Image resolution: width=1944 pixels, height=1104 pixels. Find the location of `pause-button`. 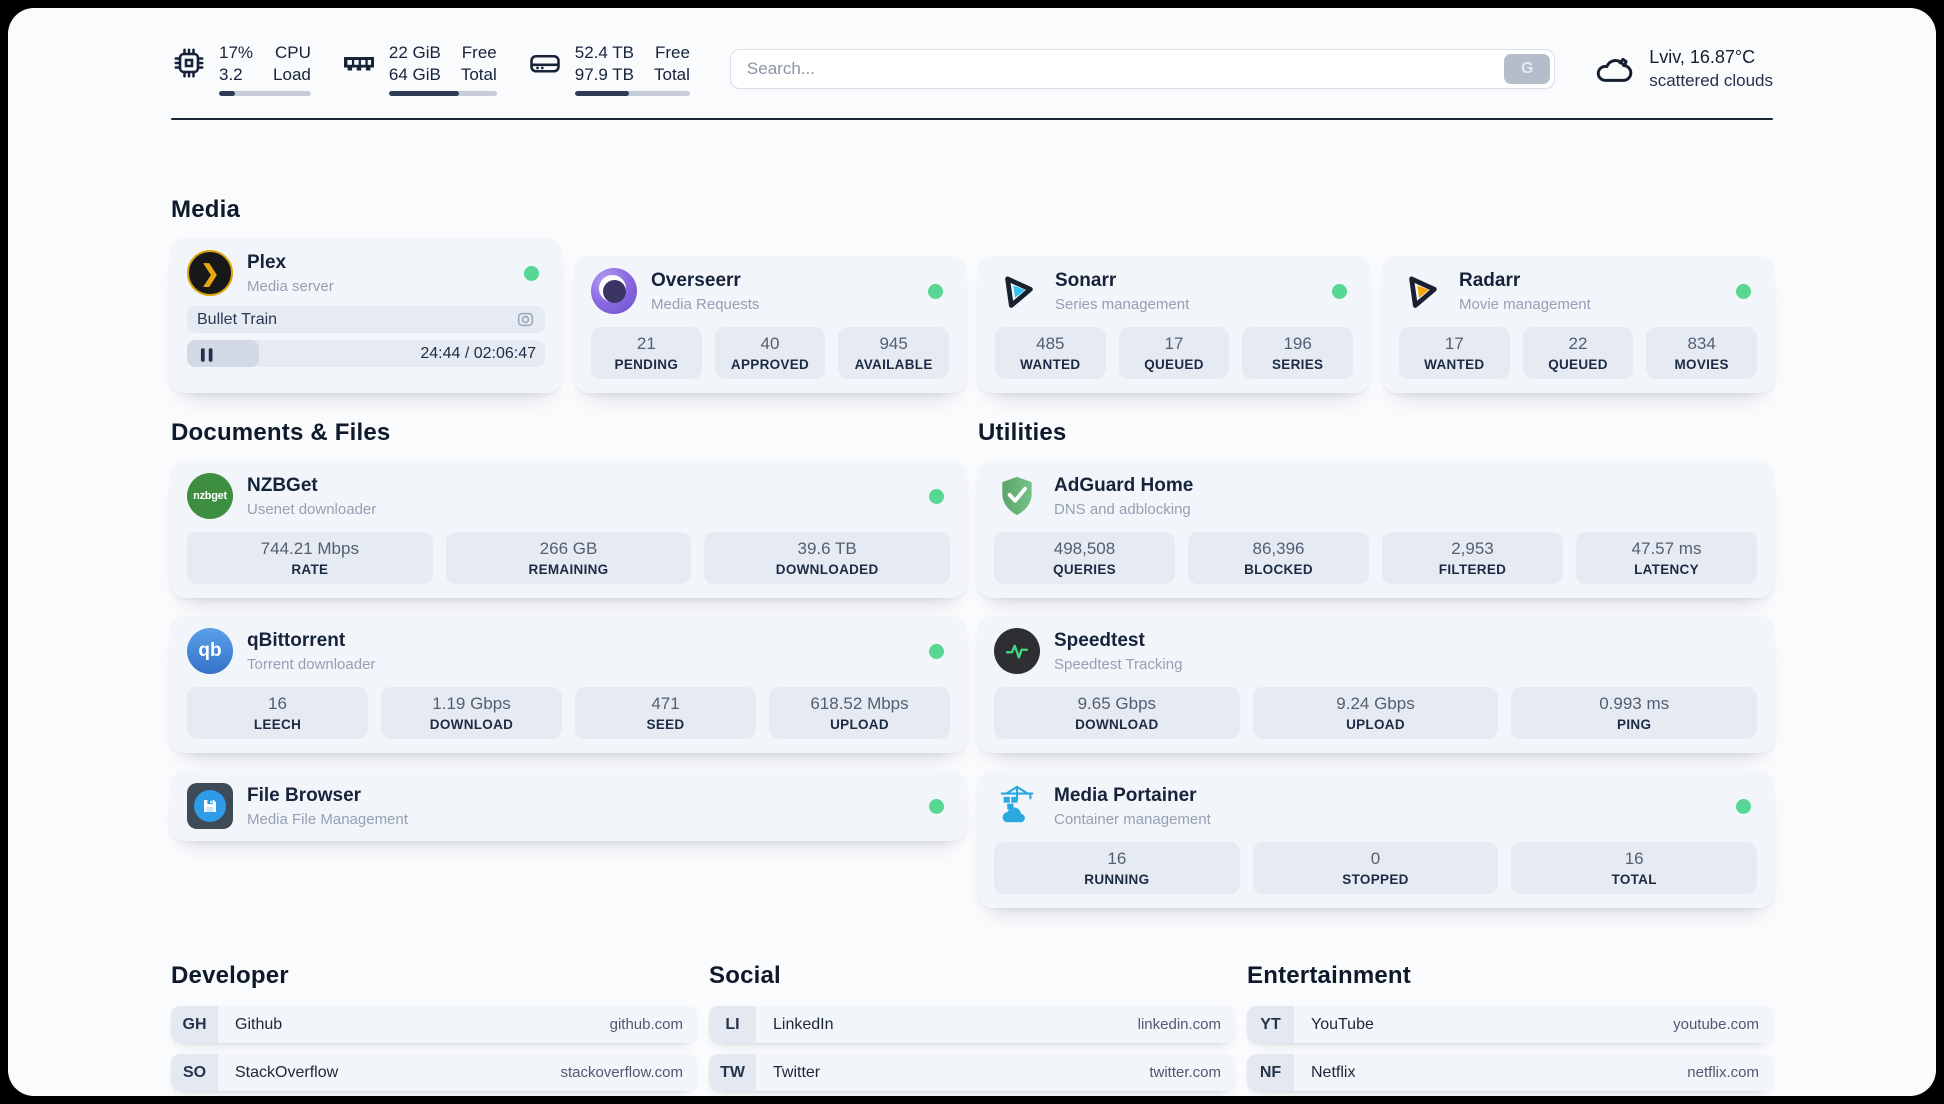

pause-button is located at coordinates (207, 354).